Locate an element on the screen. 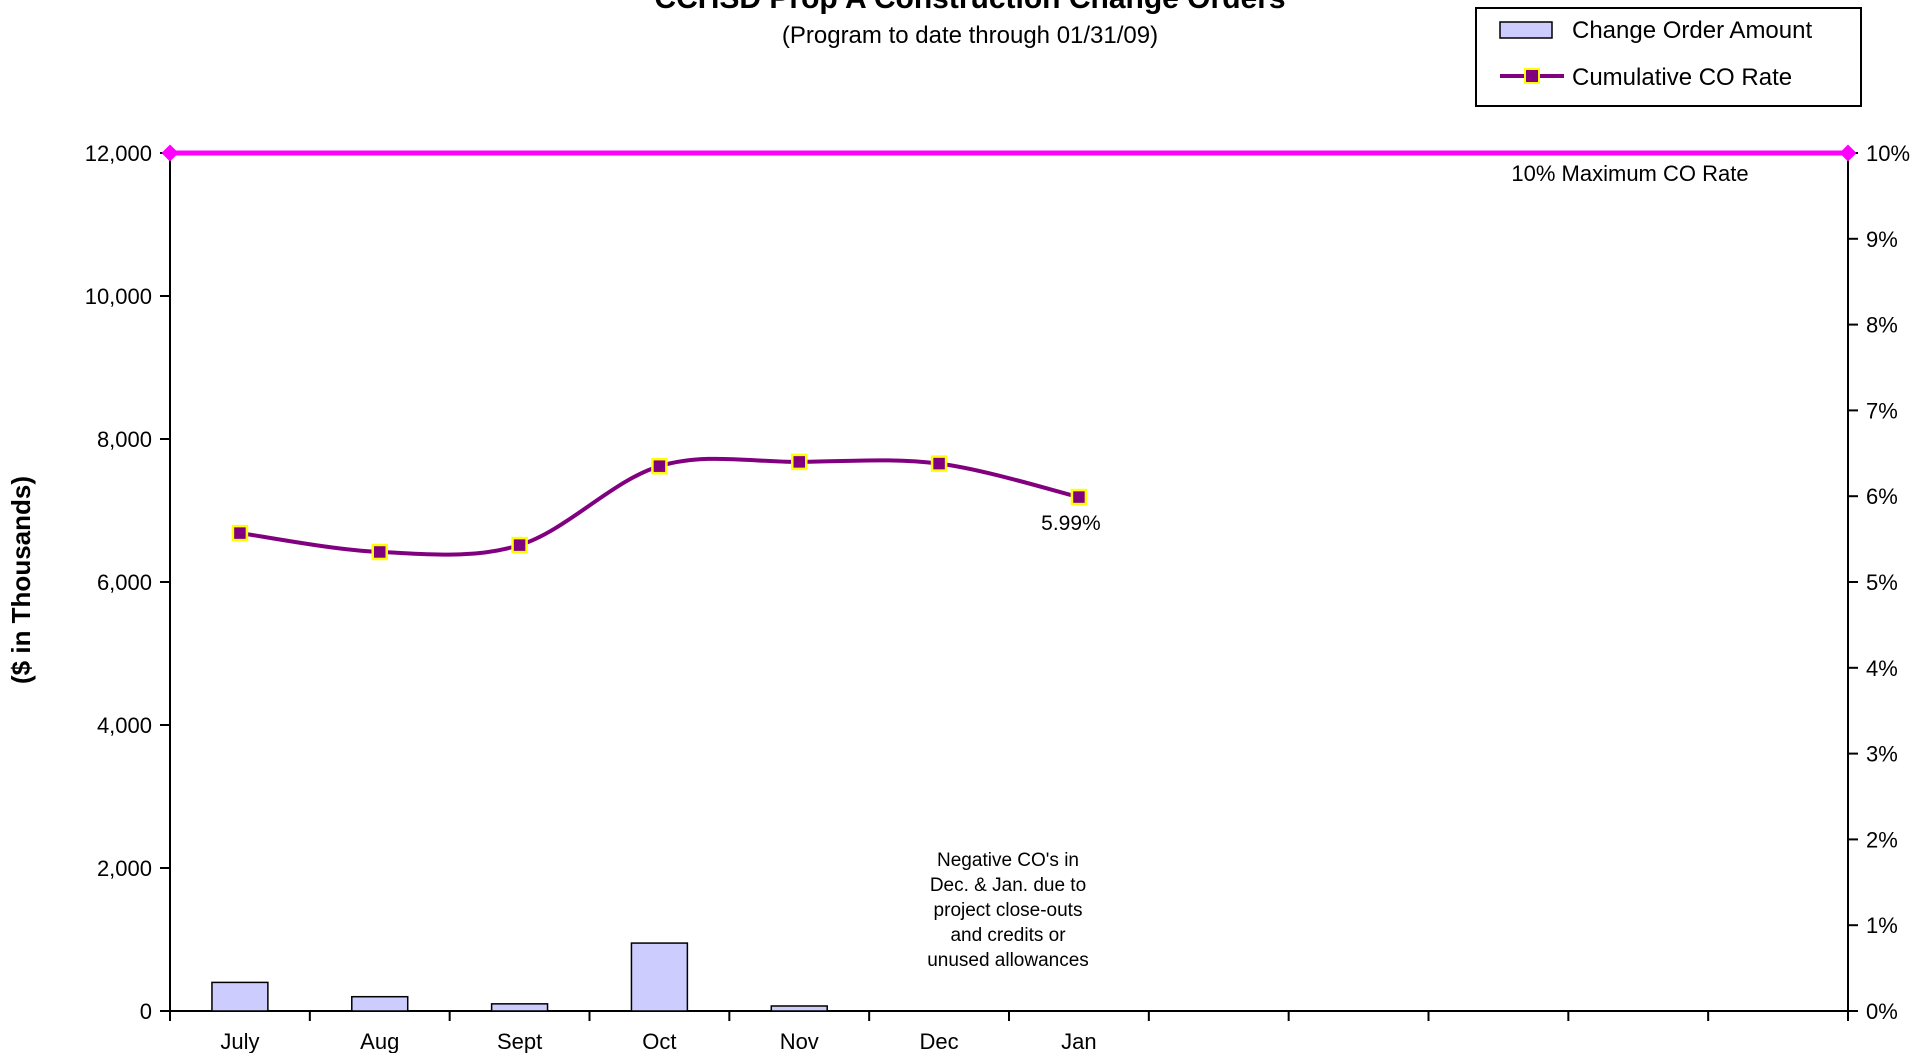  y2-tick-label: 6% is located at coordinates (1882, 496).